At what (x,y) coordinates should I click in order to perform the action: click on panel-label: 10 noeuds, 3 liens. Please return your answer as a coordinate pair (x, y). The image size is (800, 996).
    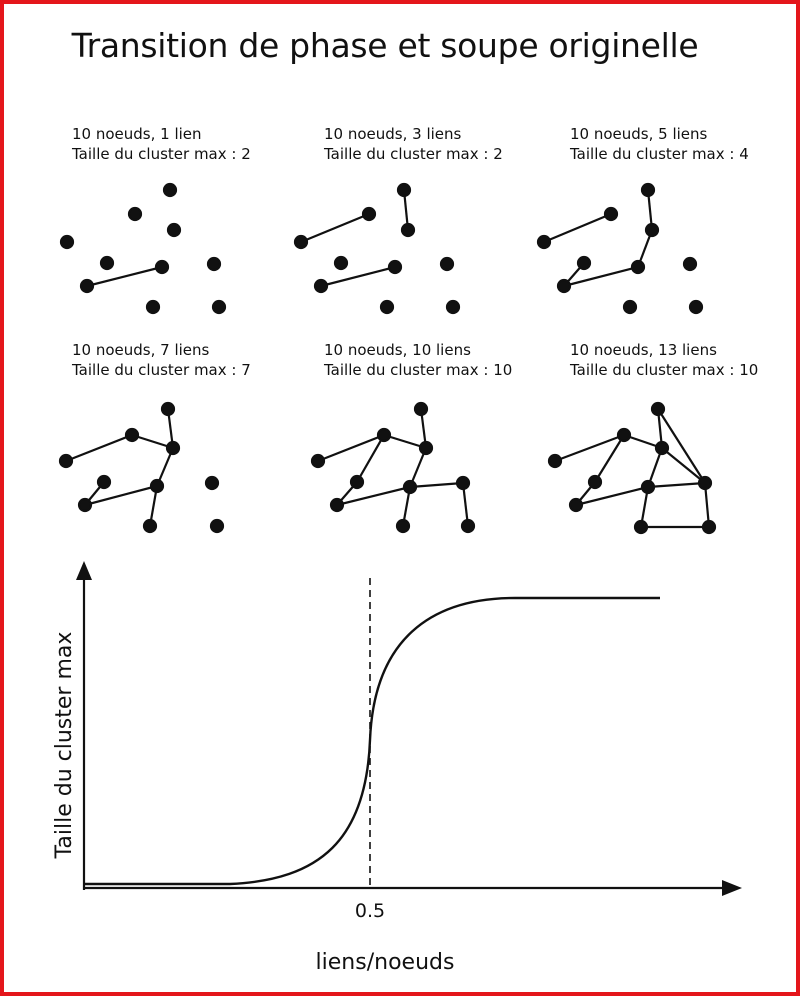
    Looking at the image, I should click on (393, 134).